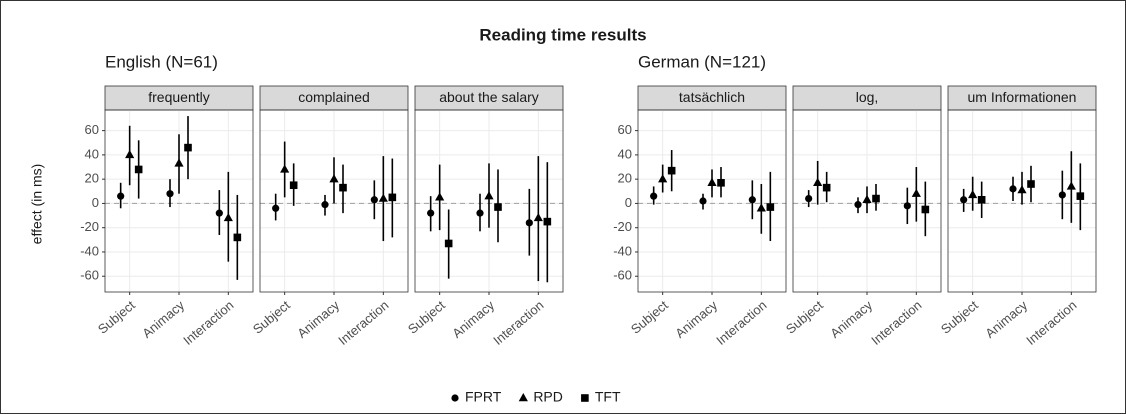  I want to click on panel-title: tatsächlich, so click(712, 97).